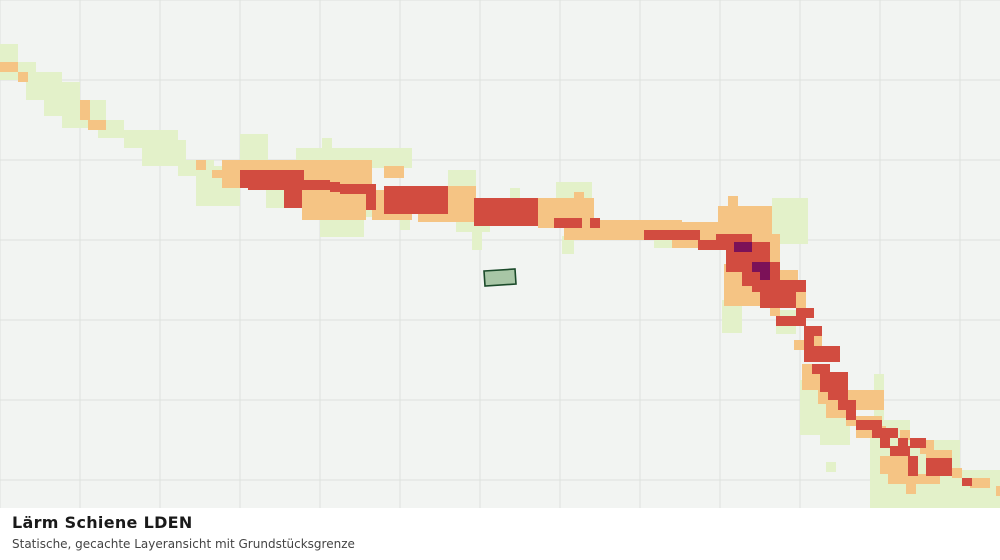 This screenshot has height=560, width=1000. I want to click on parcel-boundary, so click(500, 277).